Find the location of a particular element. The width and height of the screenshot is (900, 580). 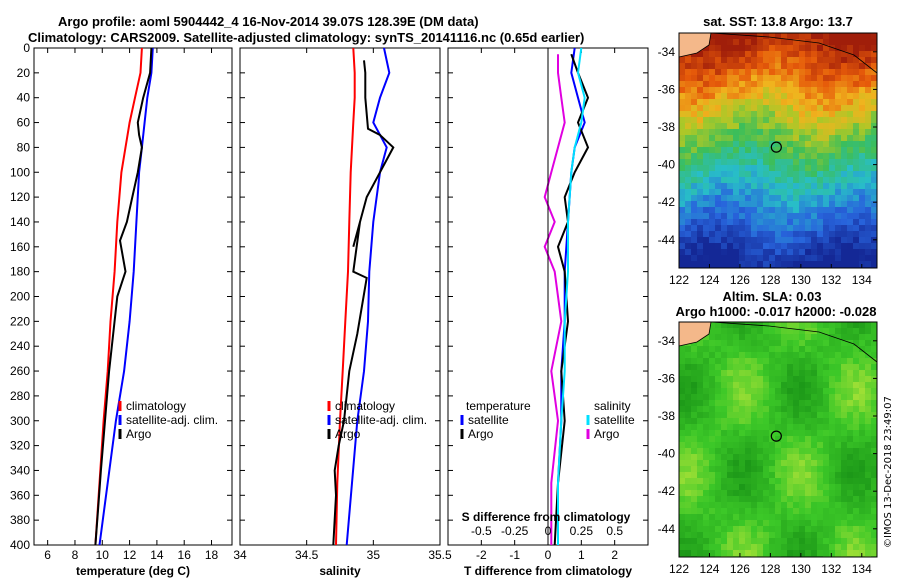

map-x-tick-label: 128 is located at coordinates (770, 569).